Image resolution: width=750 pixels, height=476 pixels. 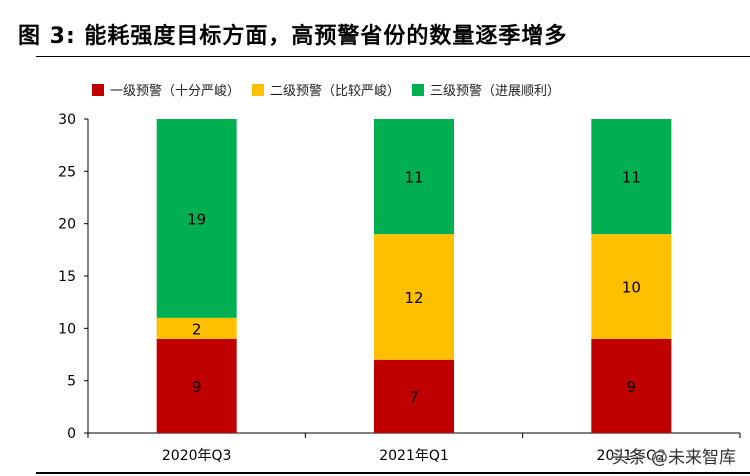 I want to click on y-tick-label: 30, so click(x=67, y=120).